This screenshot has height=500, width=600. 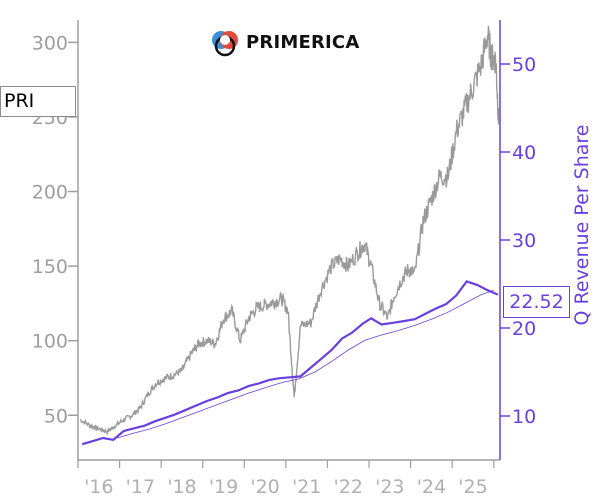 What do you see at coordinates (524, 417) in the screenshot?
I see `right-tick-label: 10` at bounding box center [524, 417].